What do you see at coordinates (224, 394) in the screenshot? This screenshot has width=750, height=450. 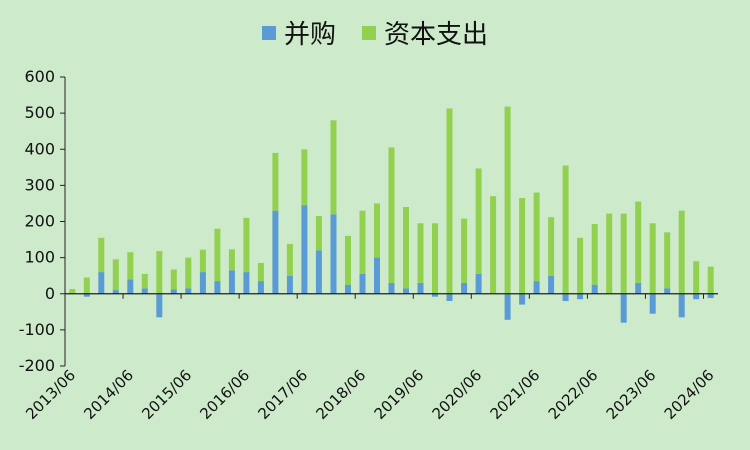 I see `x-tick-label: 2016/06` at bounding box center [224, 394].